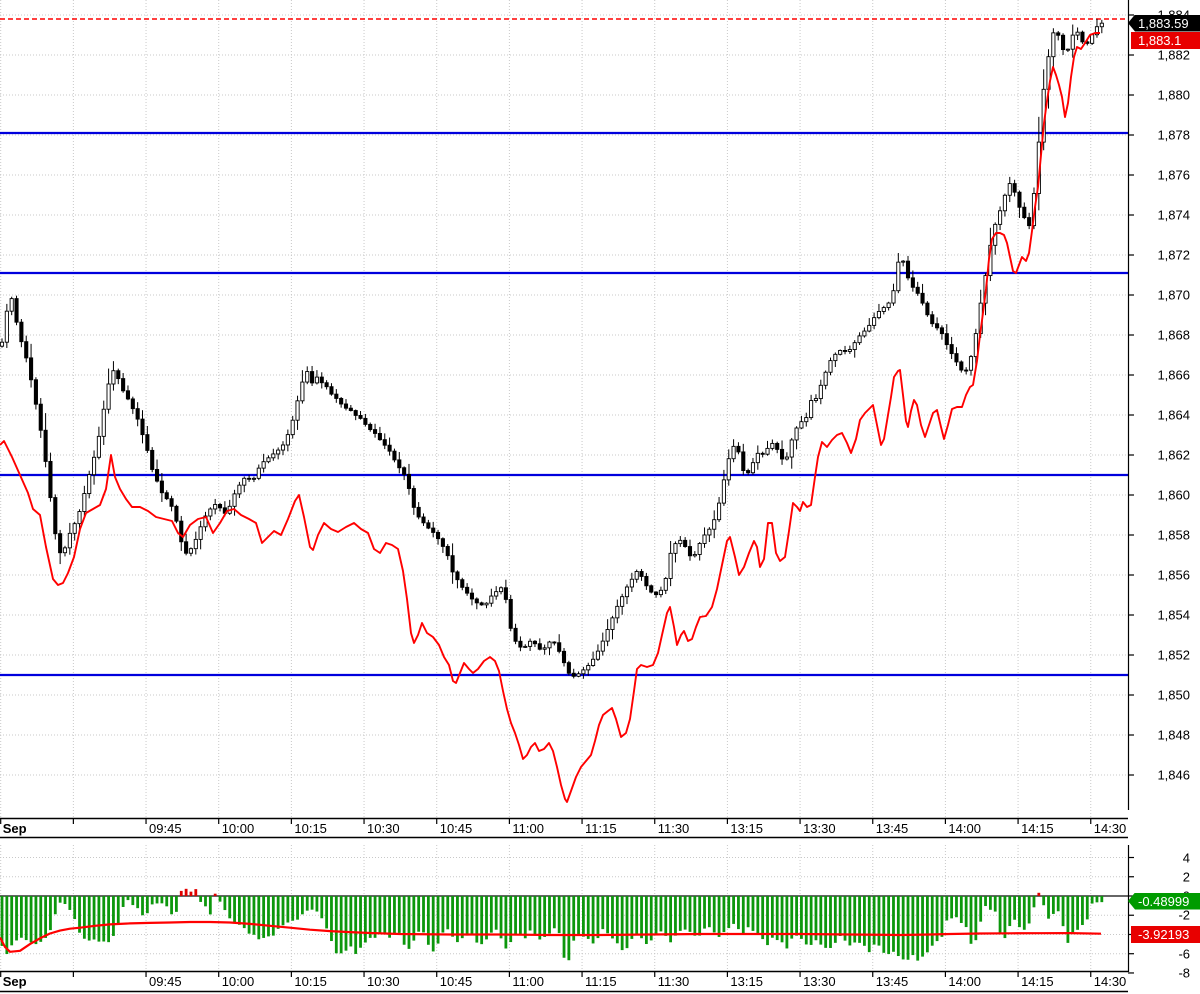 The image size is (1200, 994). I want to click on price-axis-label: 1,878, so click(1173, 135).